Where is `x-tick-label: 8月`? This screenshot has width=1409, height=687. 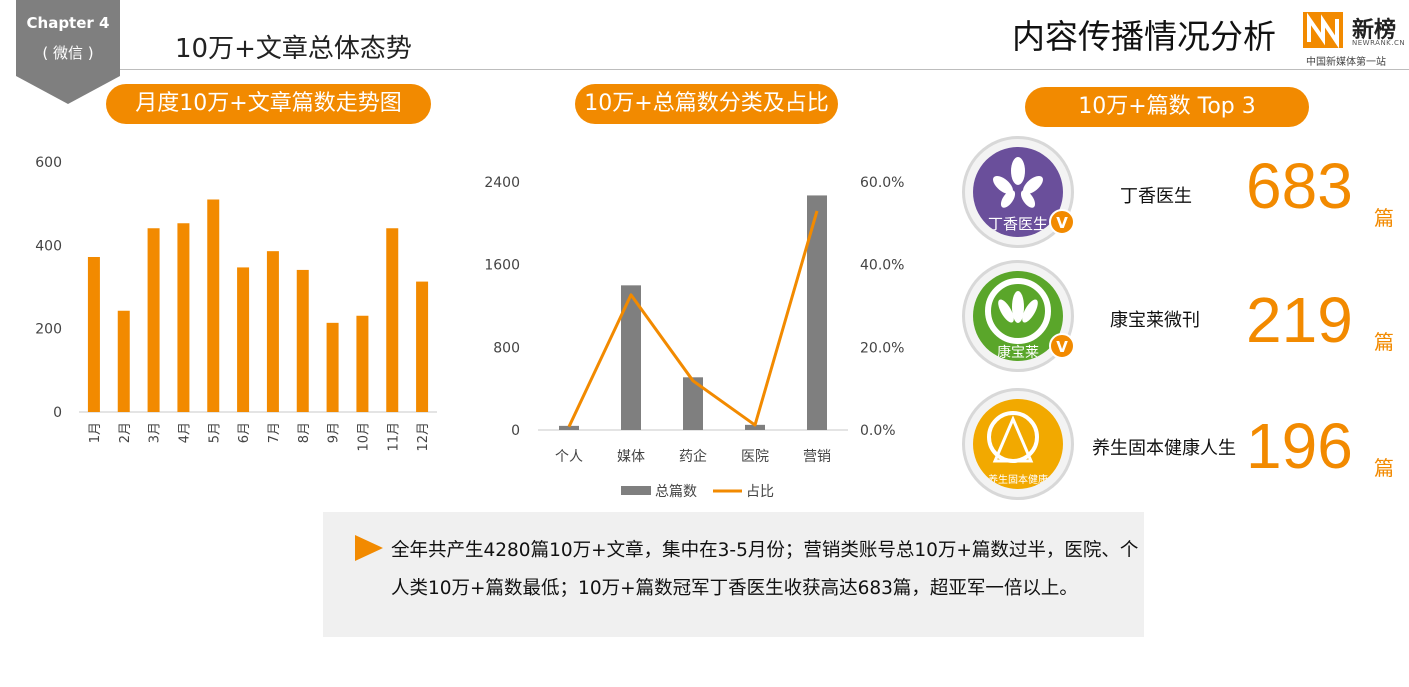 x-tick-label: 8月 is located at coordinates (304, 432).